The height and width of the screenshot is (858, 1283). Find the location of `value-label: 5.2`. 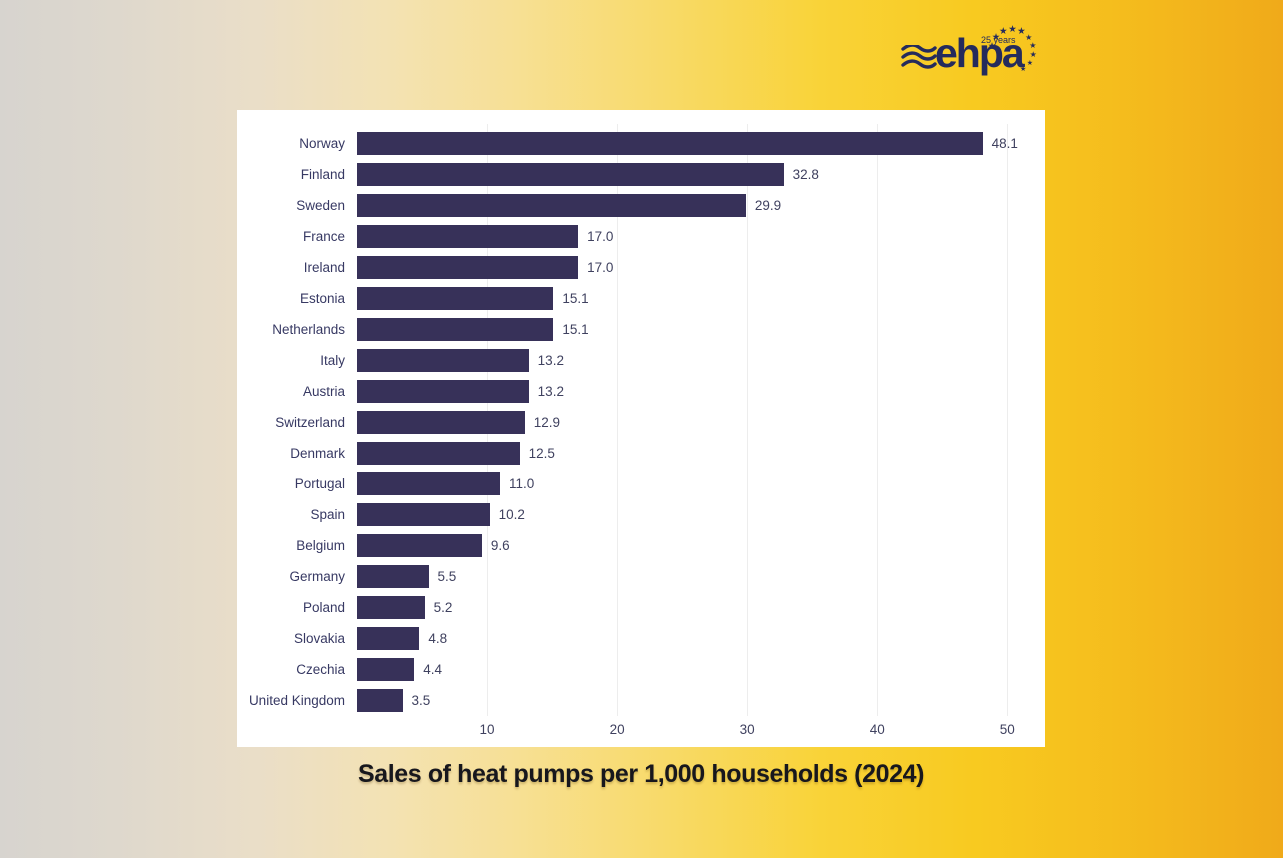

value-label: 5.2 is located at coordinates (443, 608).